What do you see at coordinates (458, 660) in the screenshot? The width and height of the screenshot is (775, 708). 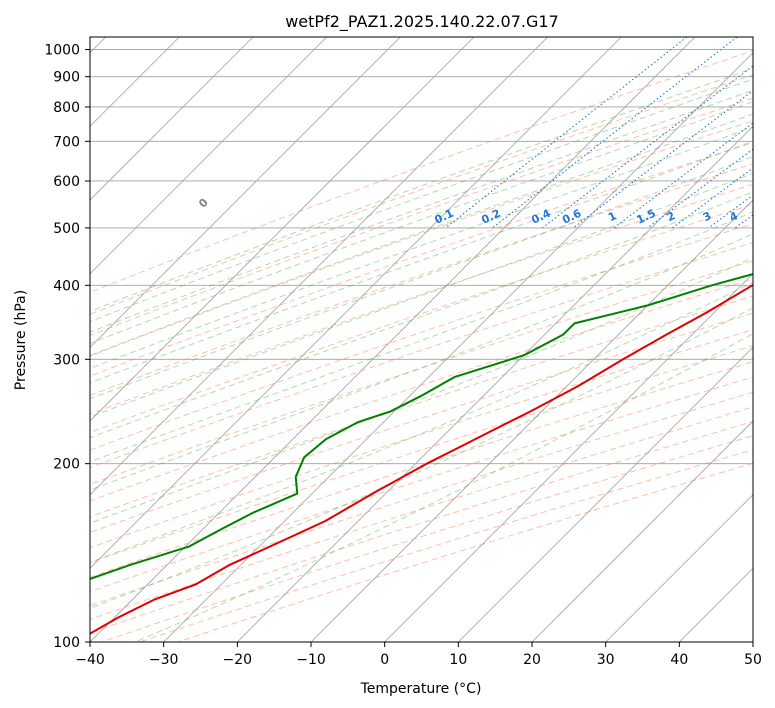 I see `x-tick-label: 10` at bounding box center [458, 660].